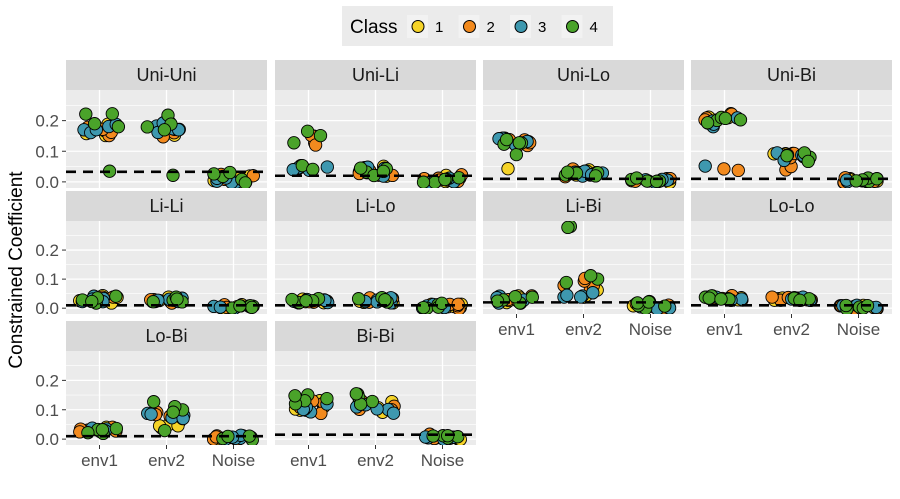 This screenshot has height=499, width=900. Describe the element at coordinates (375, 252) in the screenshot. I see `panel-li-lo: Li-Lo` at that location.